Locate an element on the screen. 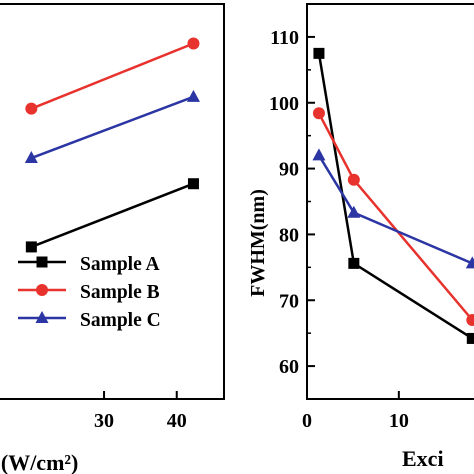 Image resolution: width=474 pixels, height=474 pixels. left-x-ticks is located at coordinates (140, 395).